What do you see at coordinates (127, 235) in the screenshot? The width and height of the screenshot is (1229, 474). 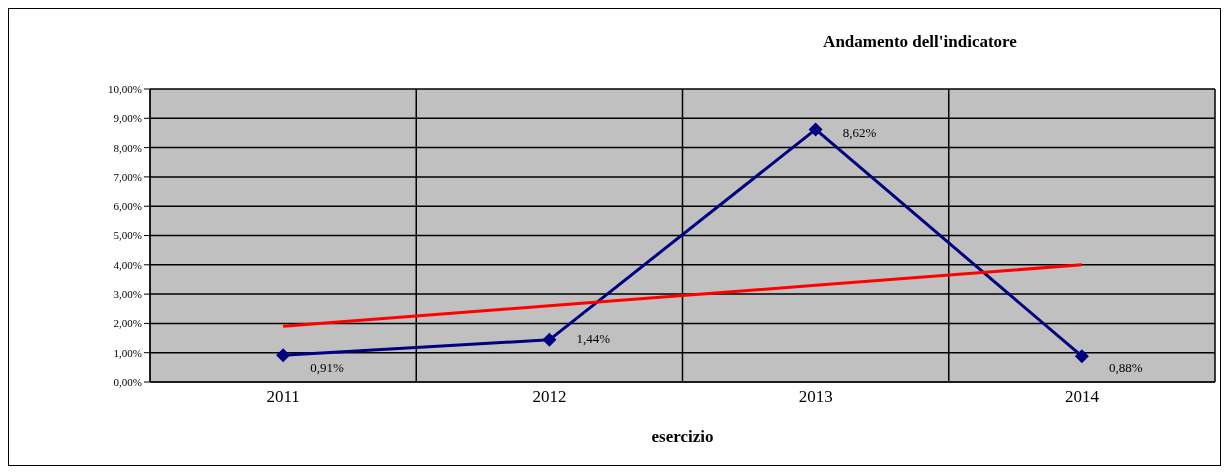 I see `y-tick-label: 5,00%` at bounding box center [127, 235].